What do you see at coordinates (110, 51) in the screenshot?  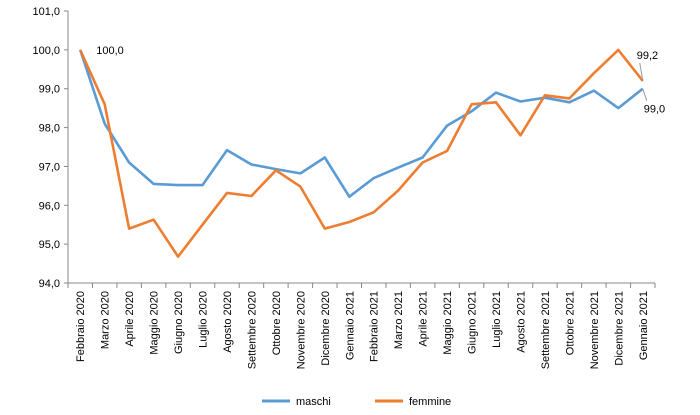 I see `start-value-label: 100,0` at bounding box center [110, 51].